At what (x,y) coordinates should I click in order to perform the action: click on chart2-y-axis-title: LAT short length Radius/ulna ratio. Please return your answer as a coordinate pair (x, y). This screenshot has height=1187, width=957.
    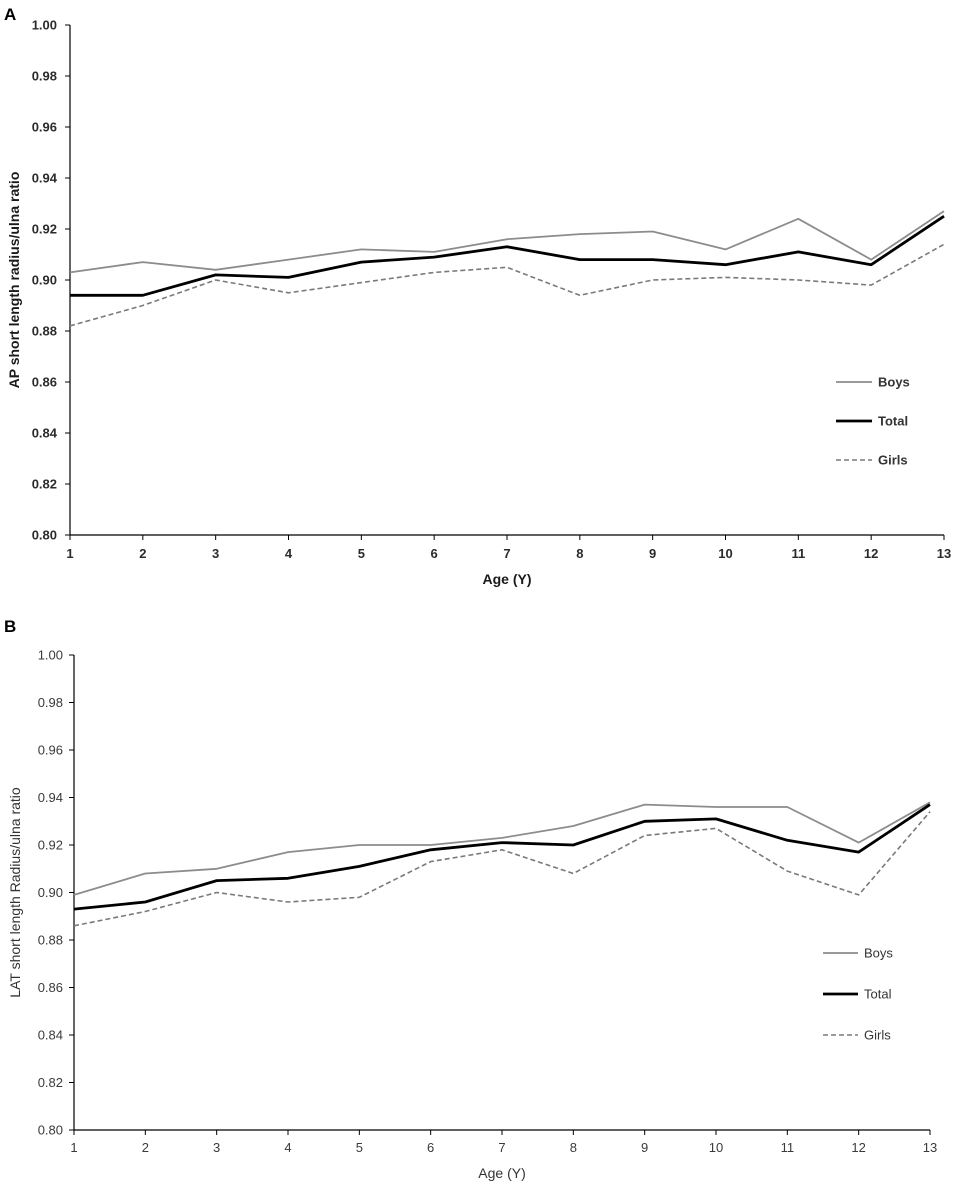
    Looking at the image, I should click on (15, 892).